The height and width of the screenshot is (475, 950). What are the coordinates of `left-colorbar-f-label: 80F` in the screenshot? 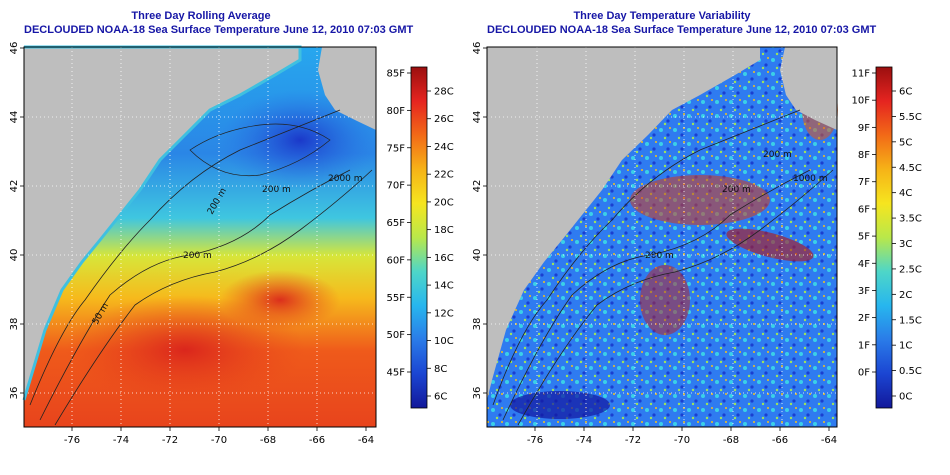 It's located at (396, 111).